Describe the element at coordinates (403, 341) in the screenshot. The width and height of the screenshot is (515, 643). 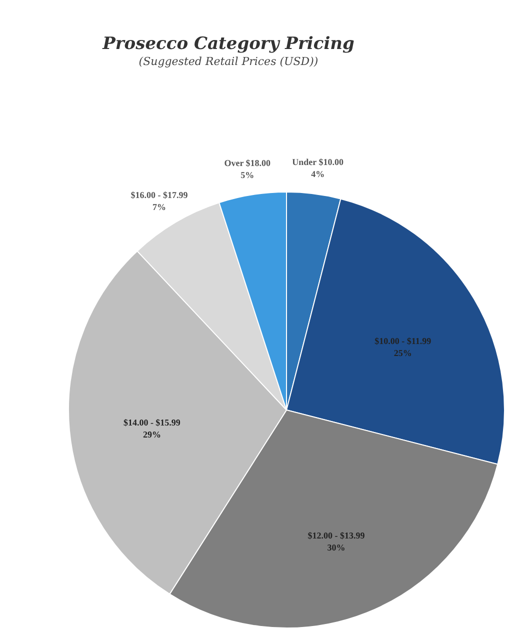
I see `slice-label: $10.00 - $11.99` at that location.